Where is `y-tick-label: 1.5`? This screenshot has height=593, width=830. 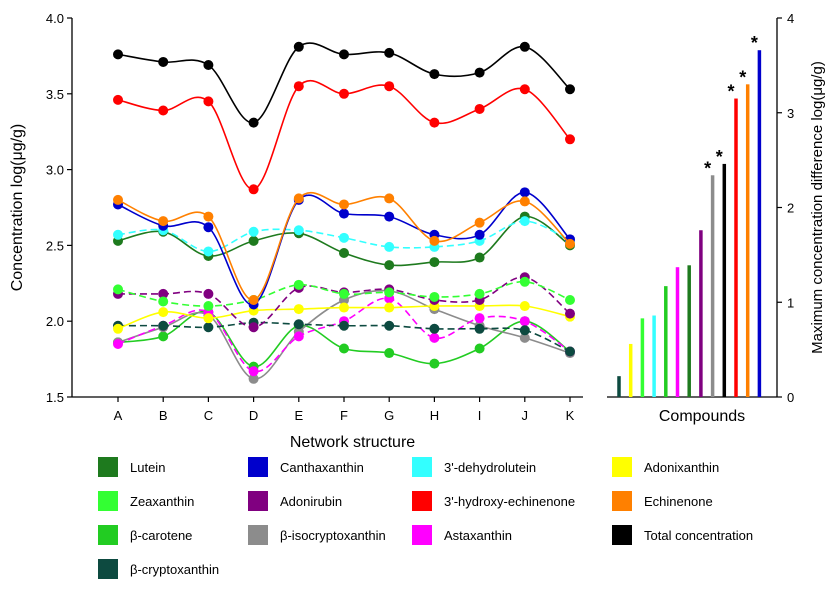
y-tick-label: 1.5 is located at coordinates (55, 397).